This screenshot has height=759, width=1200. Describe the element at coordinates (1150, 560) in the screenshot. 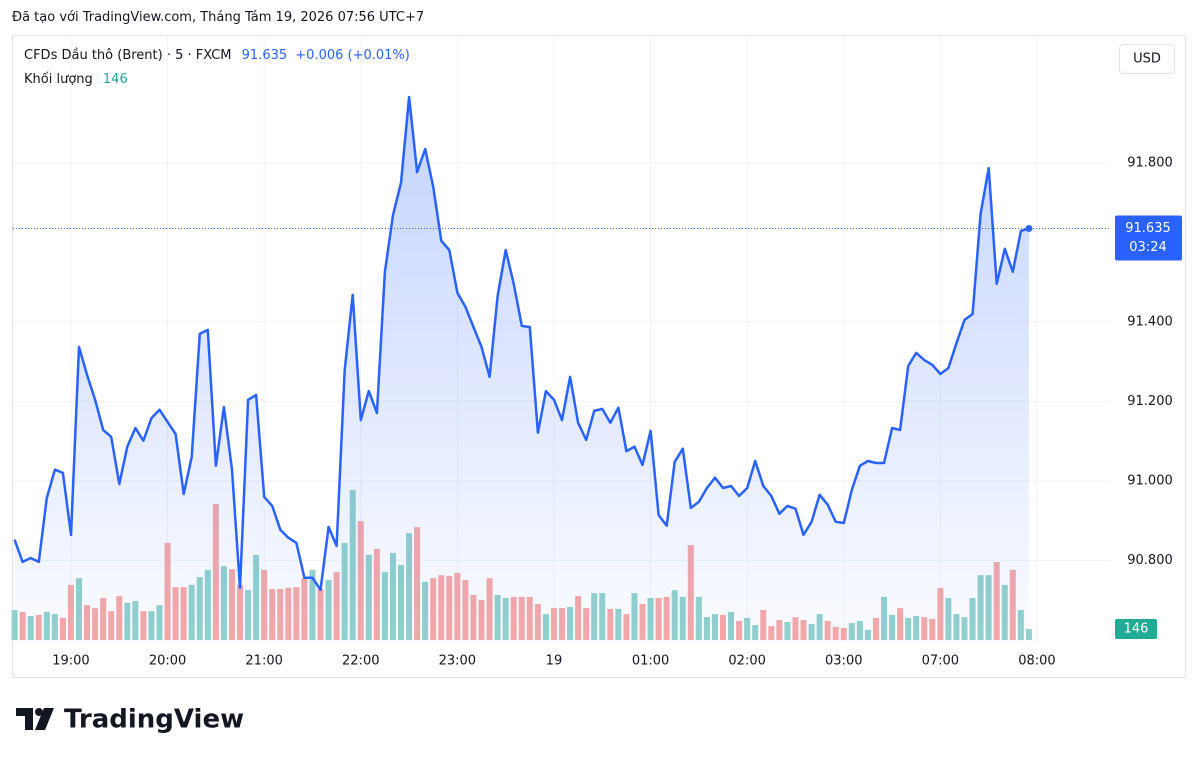

I see `y-tick-label: 90.800` at that location.